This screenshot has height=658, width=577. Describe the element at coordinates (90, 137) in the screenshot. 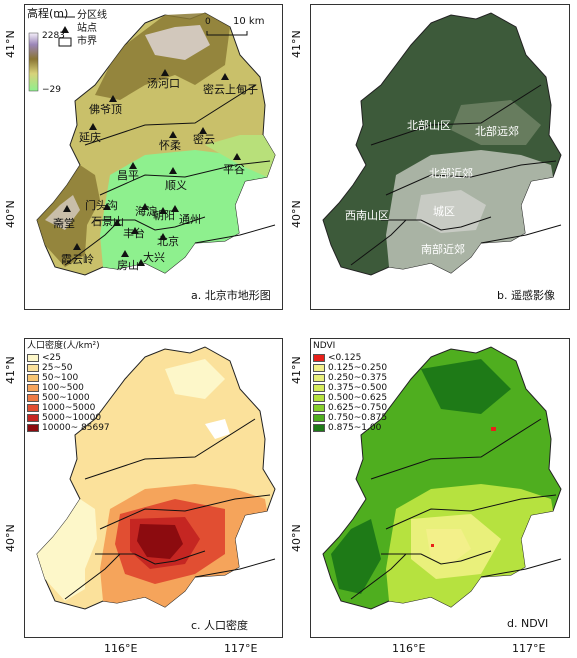

I see `label-yanqing: 延庆` at that location.